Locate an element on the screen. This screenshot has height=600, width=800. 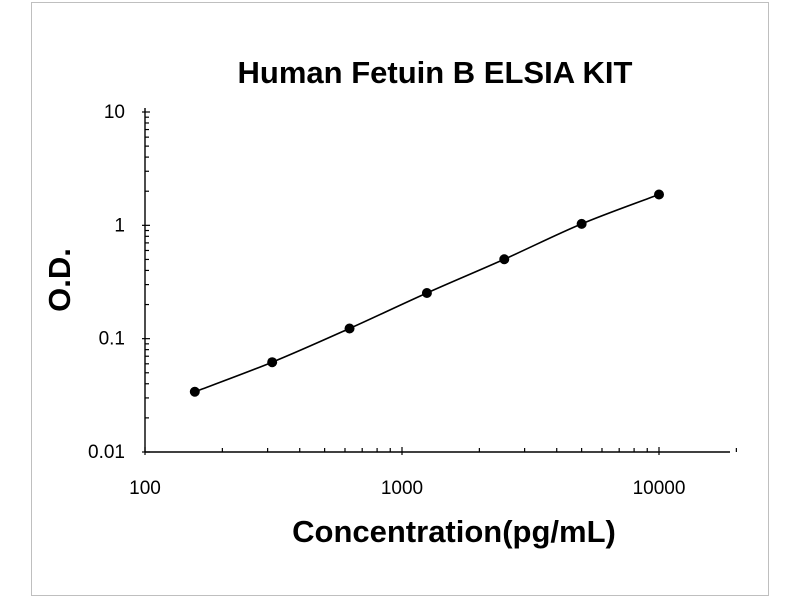
x-axis-title: Concentration(pg/mL) is located at coordinates (454, 531).